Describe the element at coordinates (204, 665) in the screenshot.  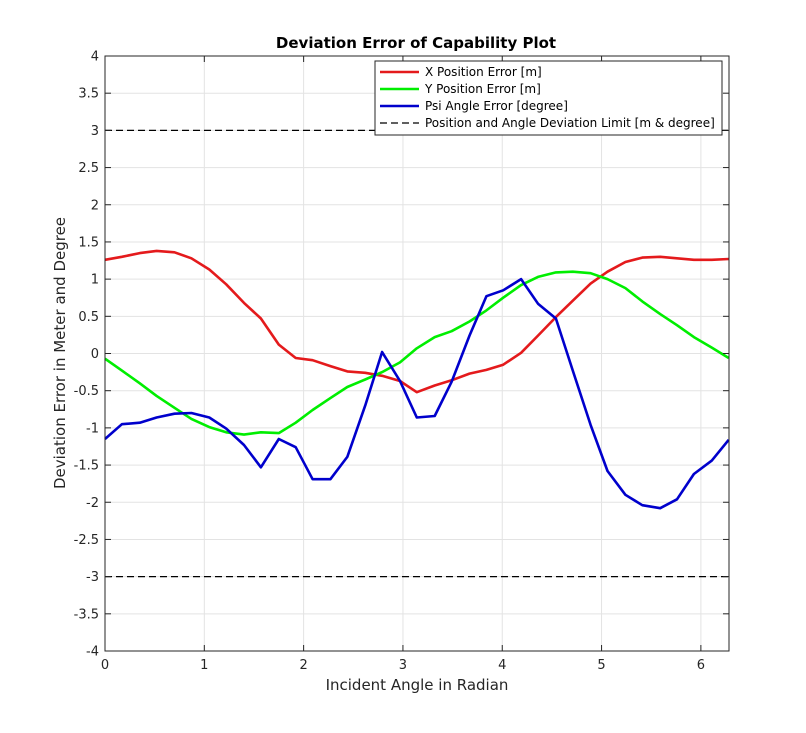
I see `x-tick-label: 1` at that location.